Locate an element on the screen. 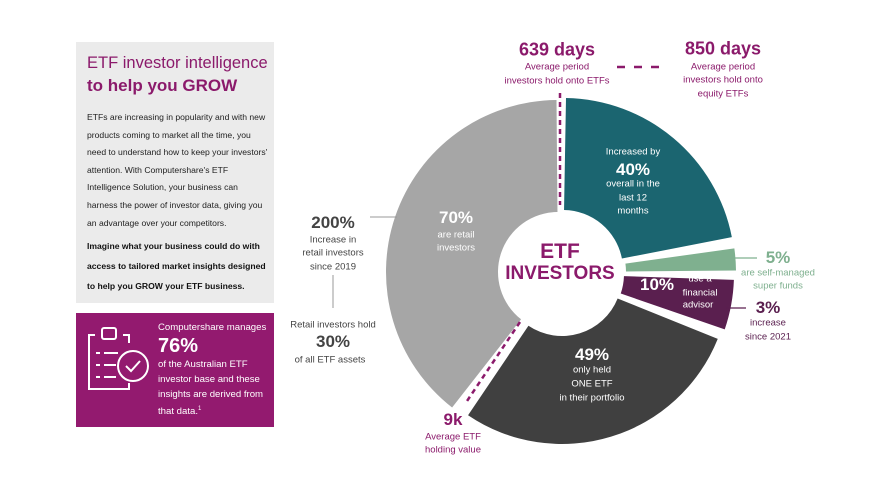 This screenshot has height=489, width=870. footnote-marker: 1 is located at coordinates (200, 409).